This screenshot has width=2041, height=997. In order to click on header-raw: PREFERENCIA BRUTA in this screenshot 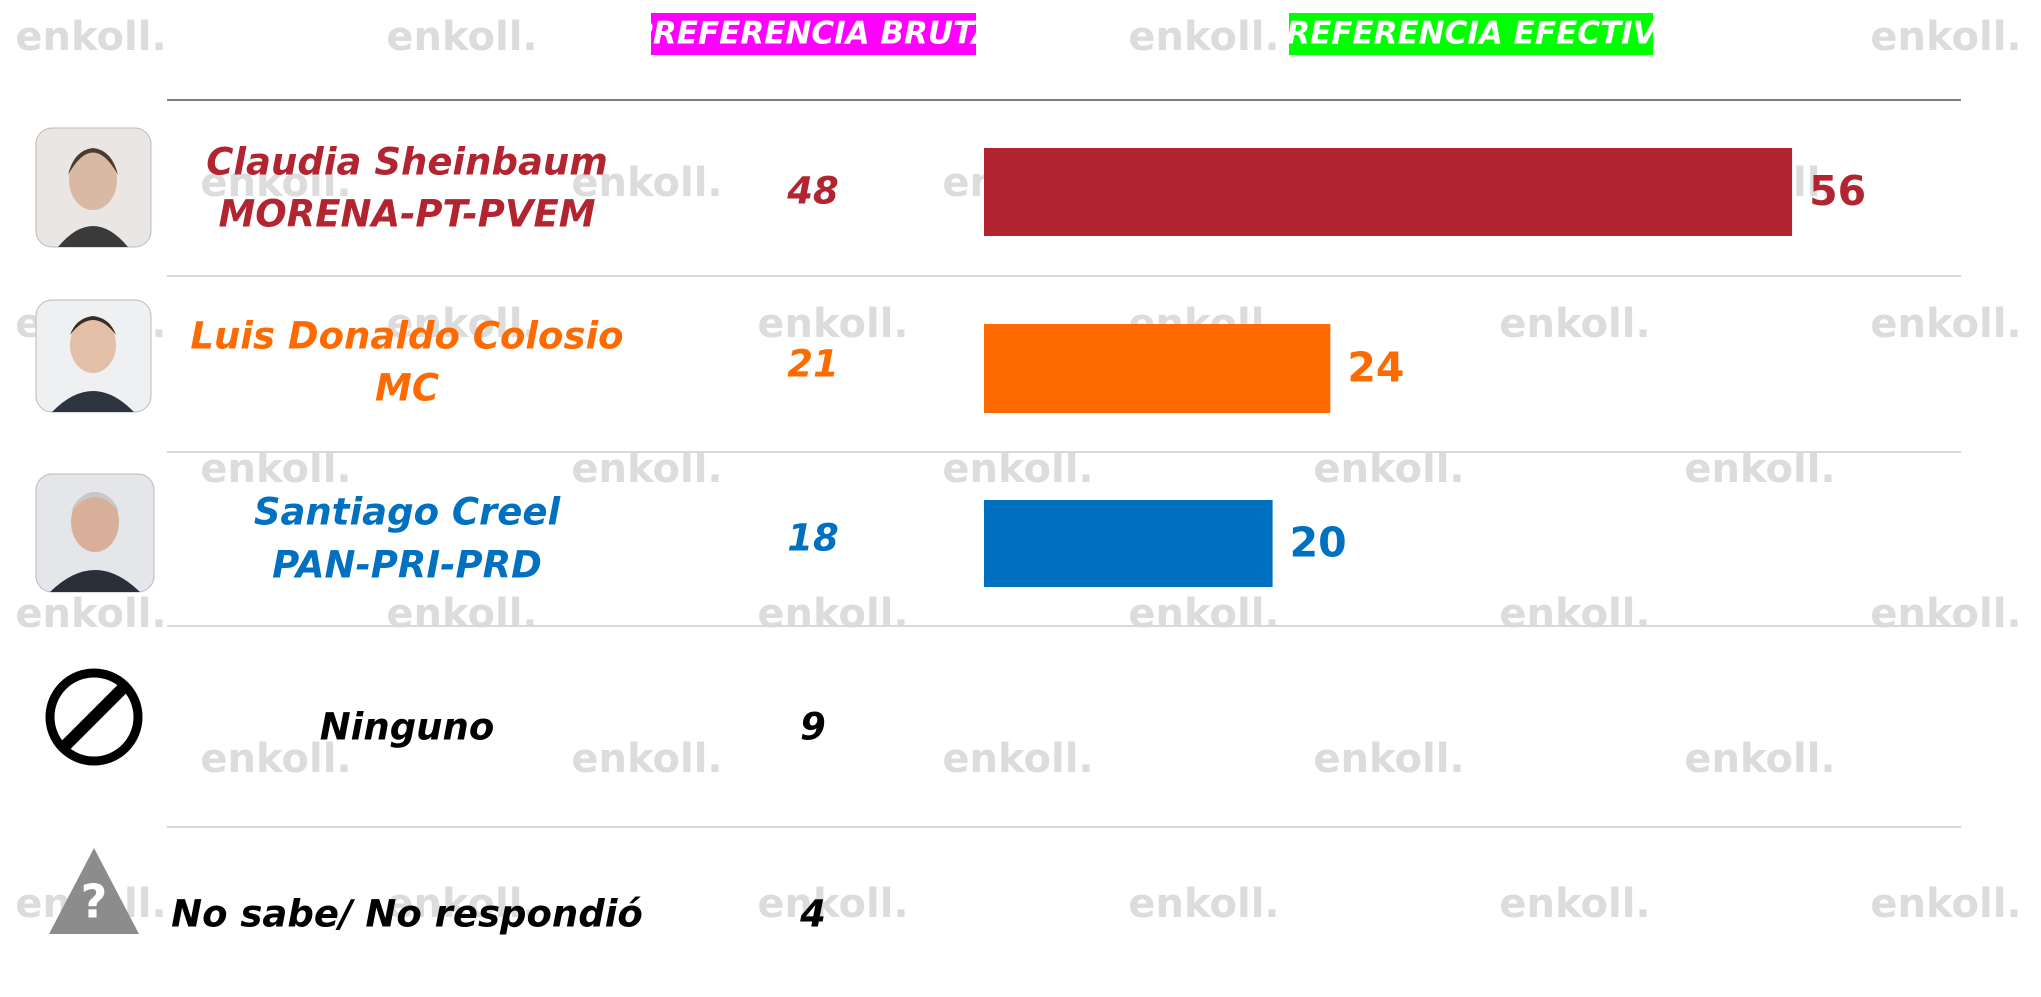, I will do `click(813, 34)`.